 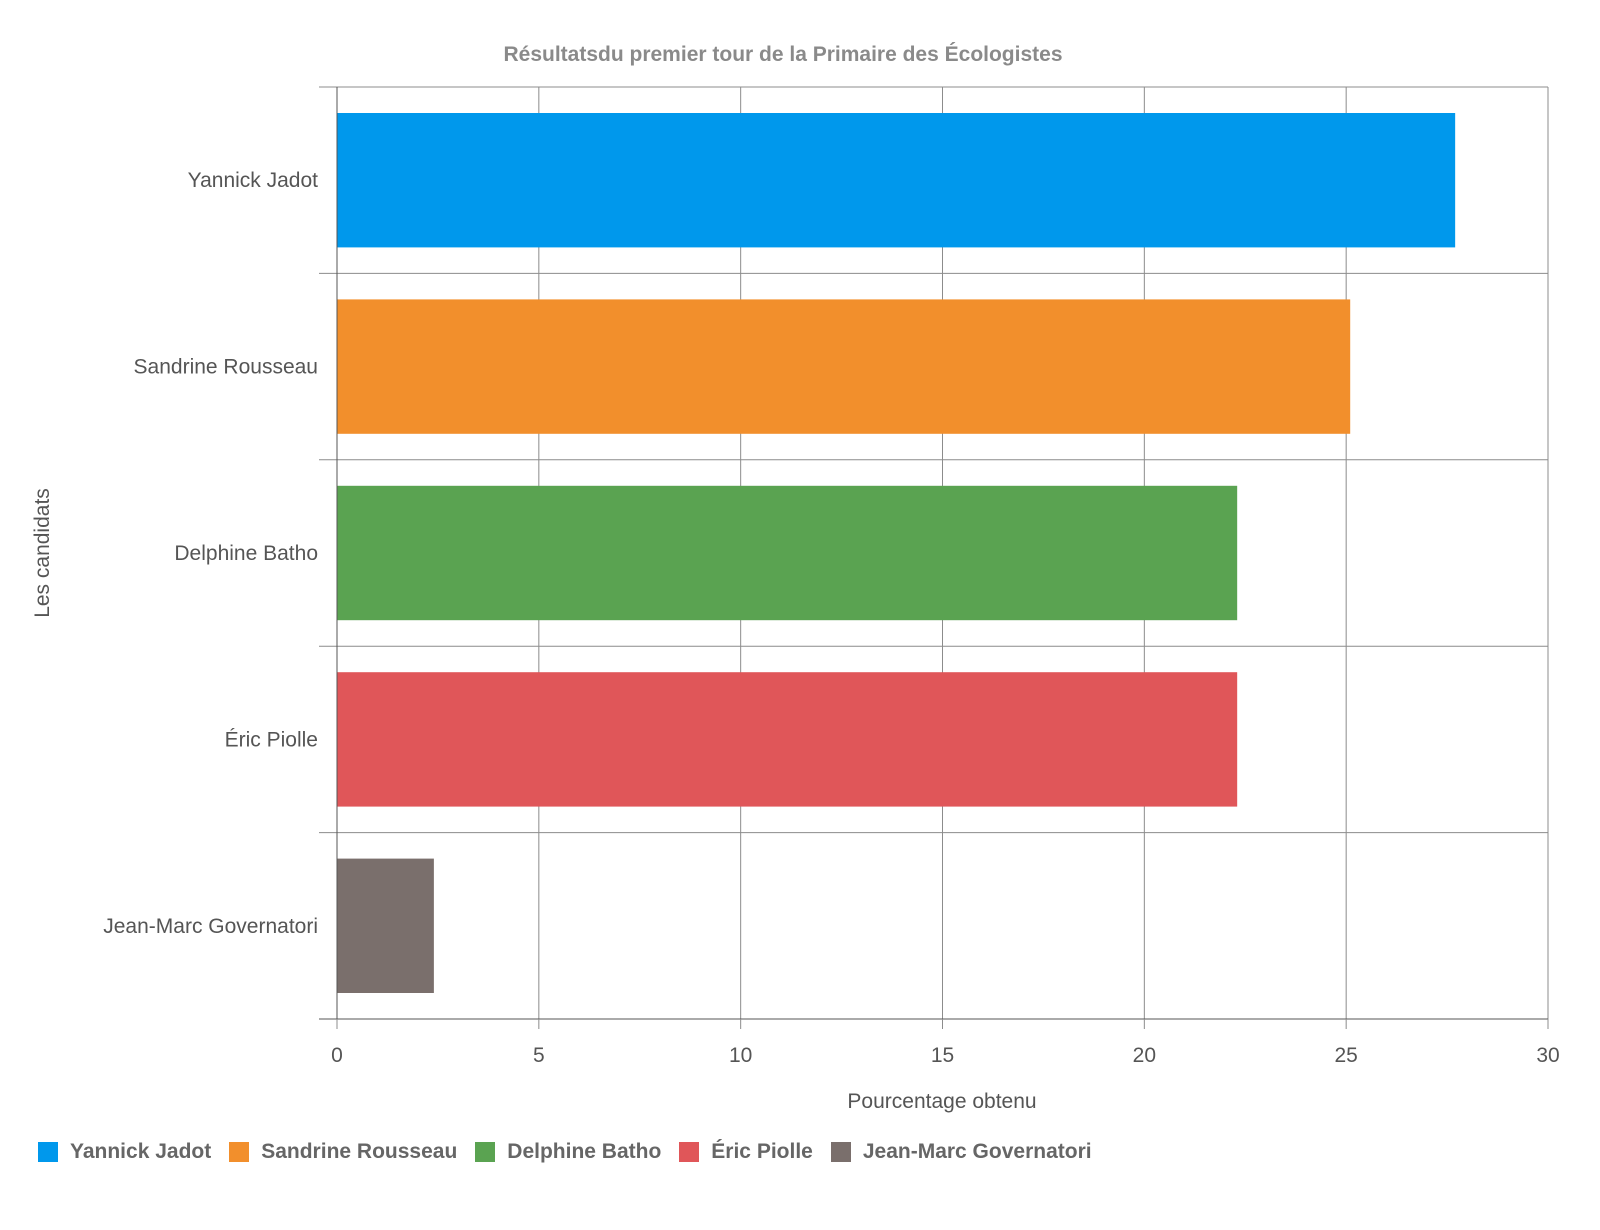 I want to click on y-tick-label: Sandrine Rousseau, so click(x=226, y=367).